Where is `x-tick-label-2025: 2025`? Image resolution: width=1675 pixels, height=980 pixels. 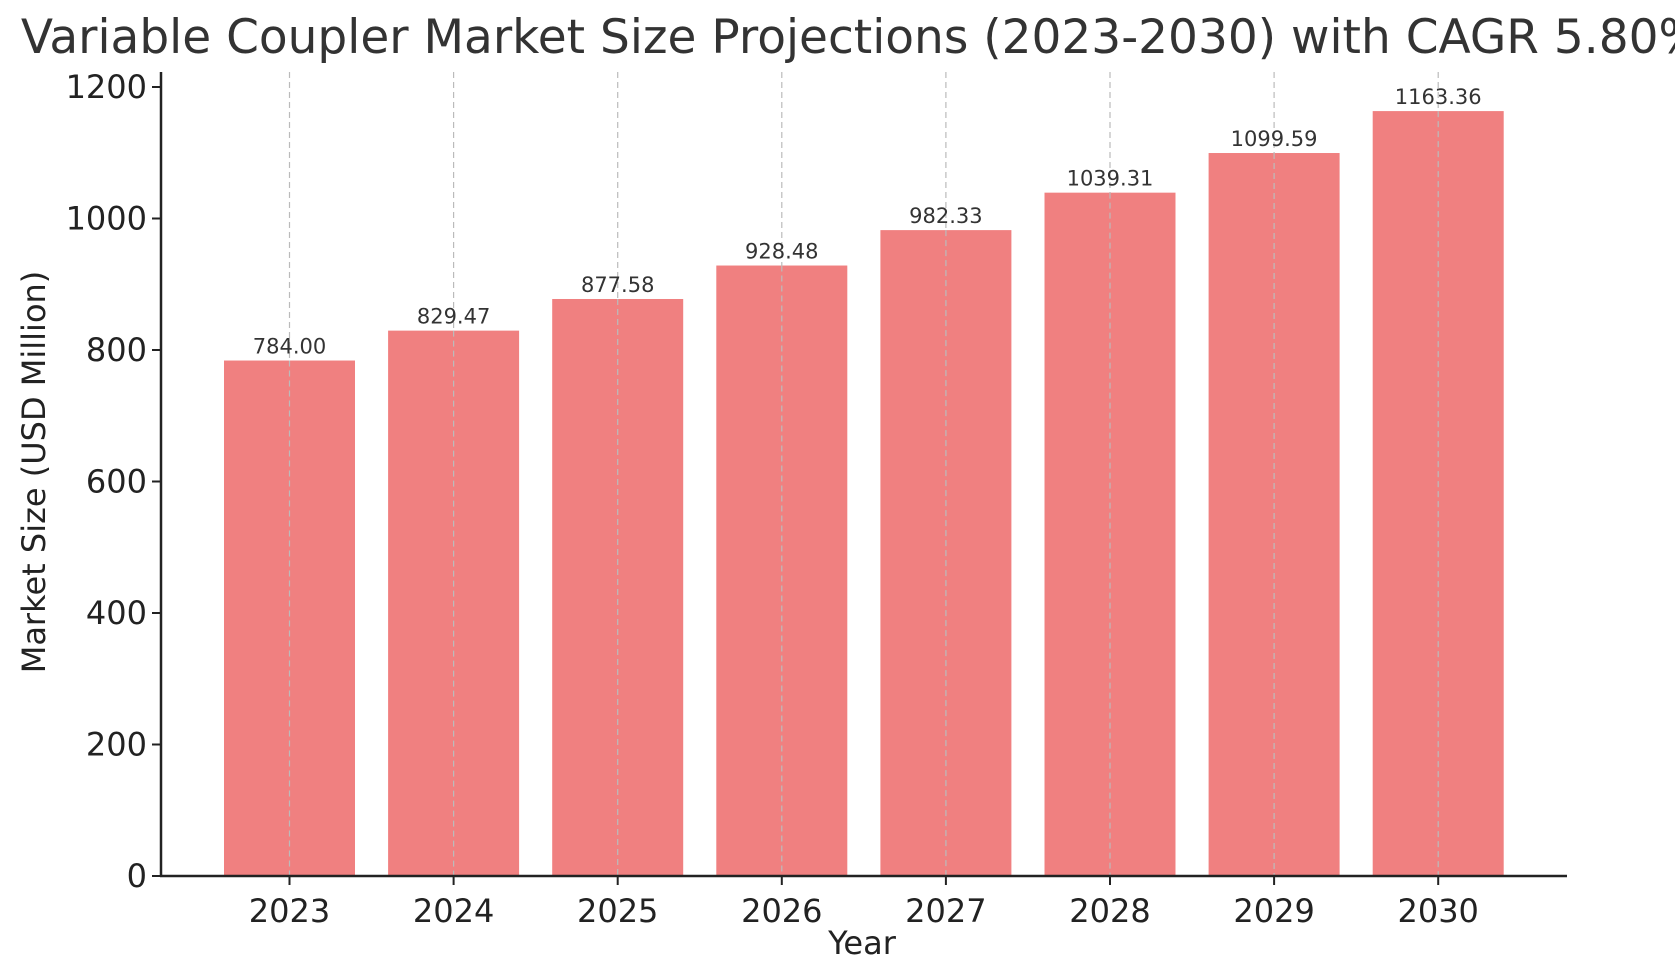
x-tick-label-2025: 2025 is located at coordinates (617, 911).